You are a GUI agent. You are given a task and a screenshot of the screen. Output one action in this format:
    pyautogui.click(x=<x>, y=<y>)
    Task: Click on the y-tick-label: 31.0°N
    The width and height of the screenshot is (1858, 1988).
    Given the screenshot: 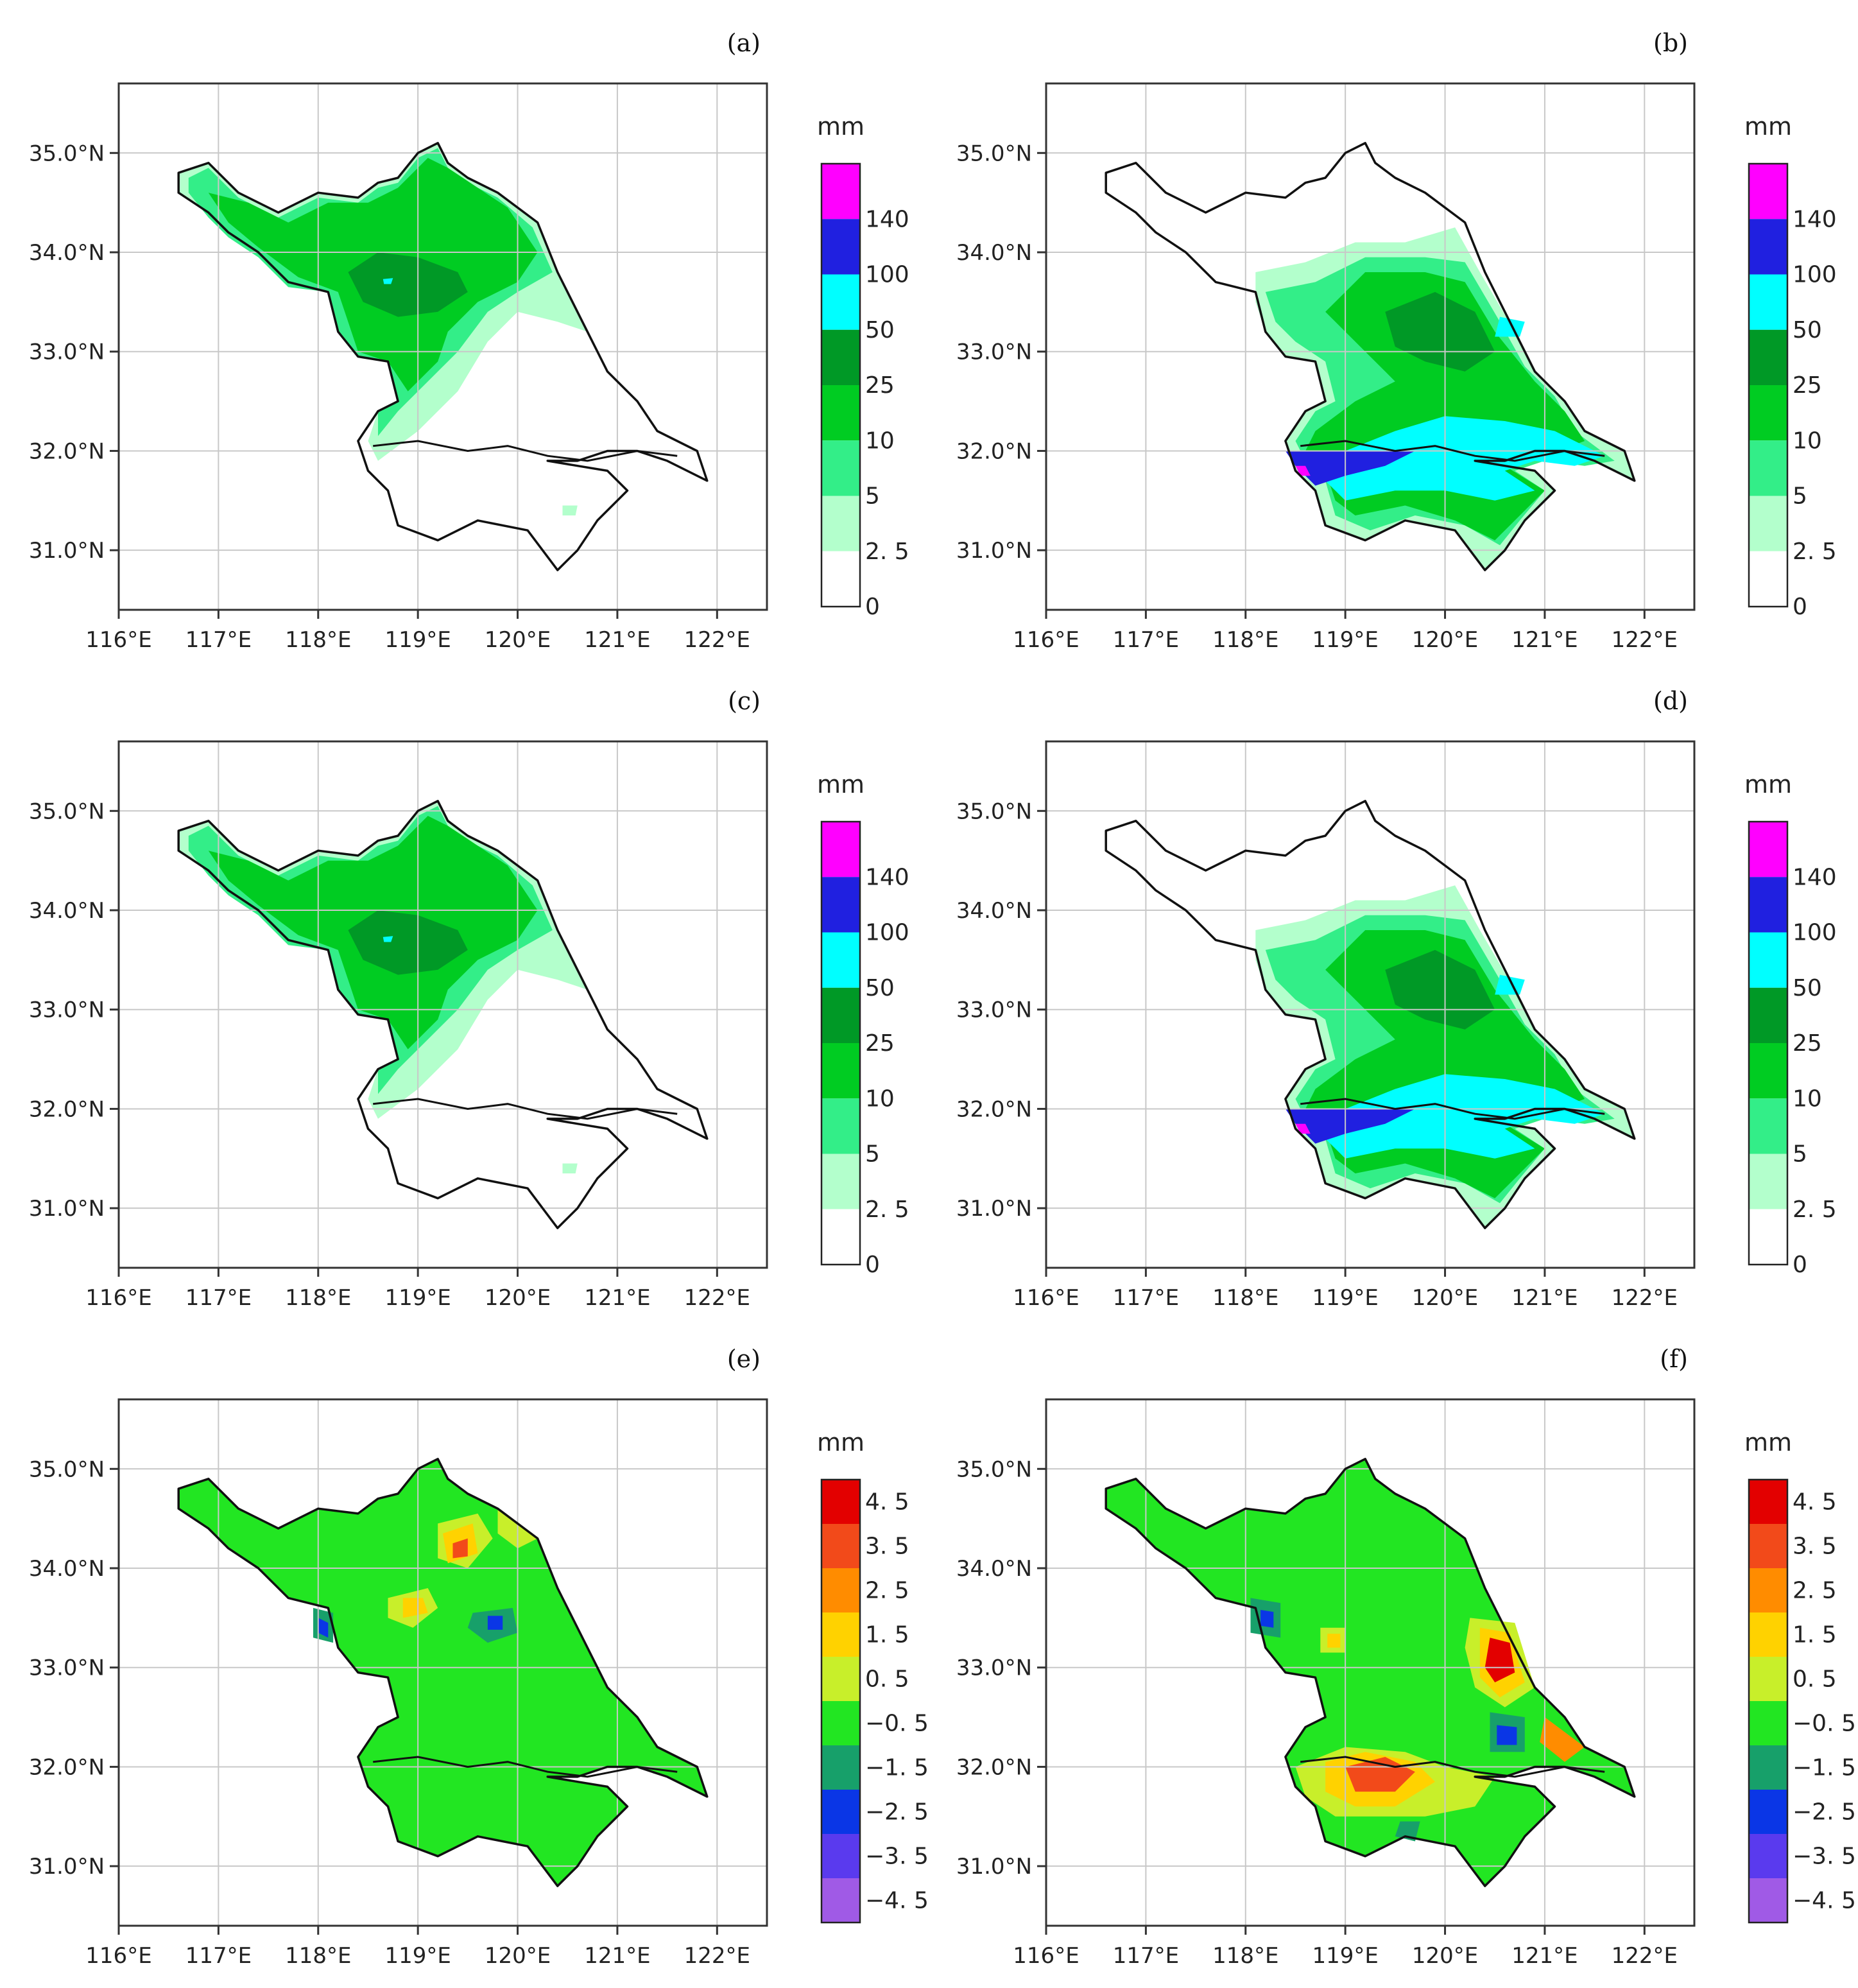 What is the action you would take?
    pyautogui.click(x=994, y=551)
    